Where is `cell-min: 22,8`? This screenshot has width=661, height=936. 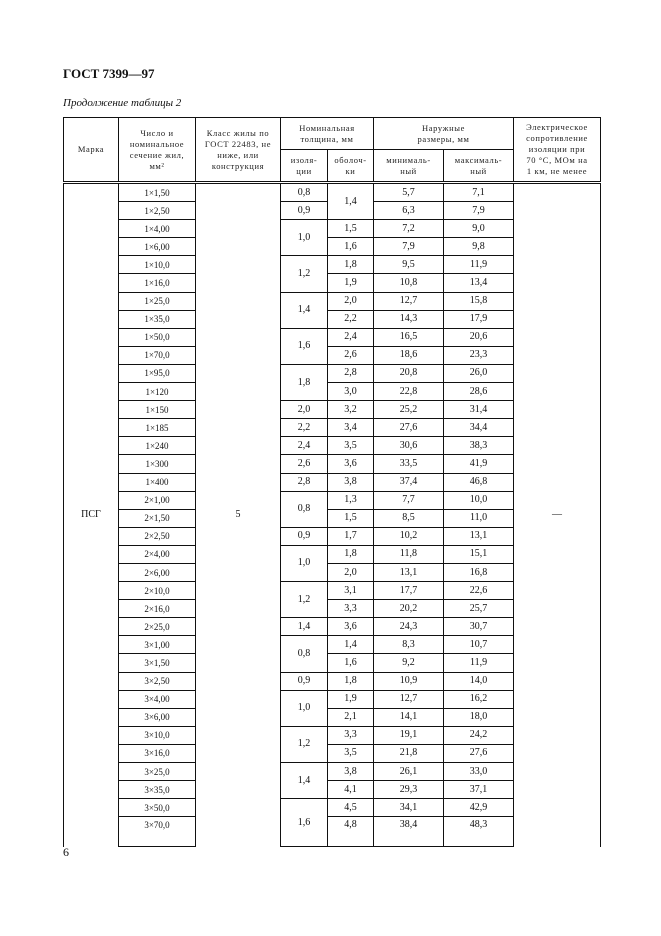
cell-min: 22,8 is located at coordinates (408, 392).